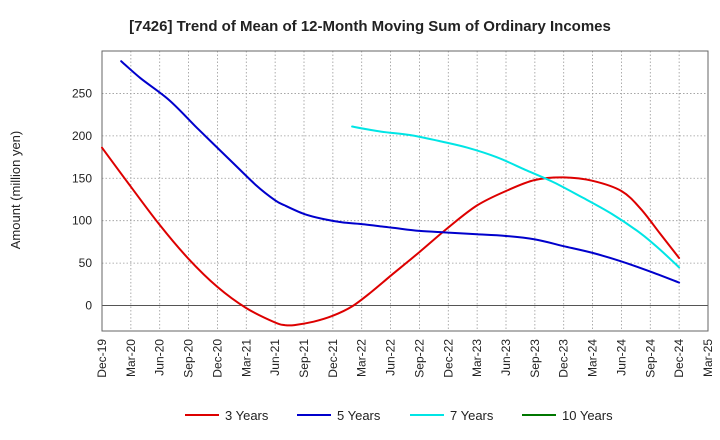  Describe the element at coordinates (217, 358) in the screenshot. I see `x-tick-label: Dec-20` at that location.